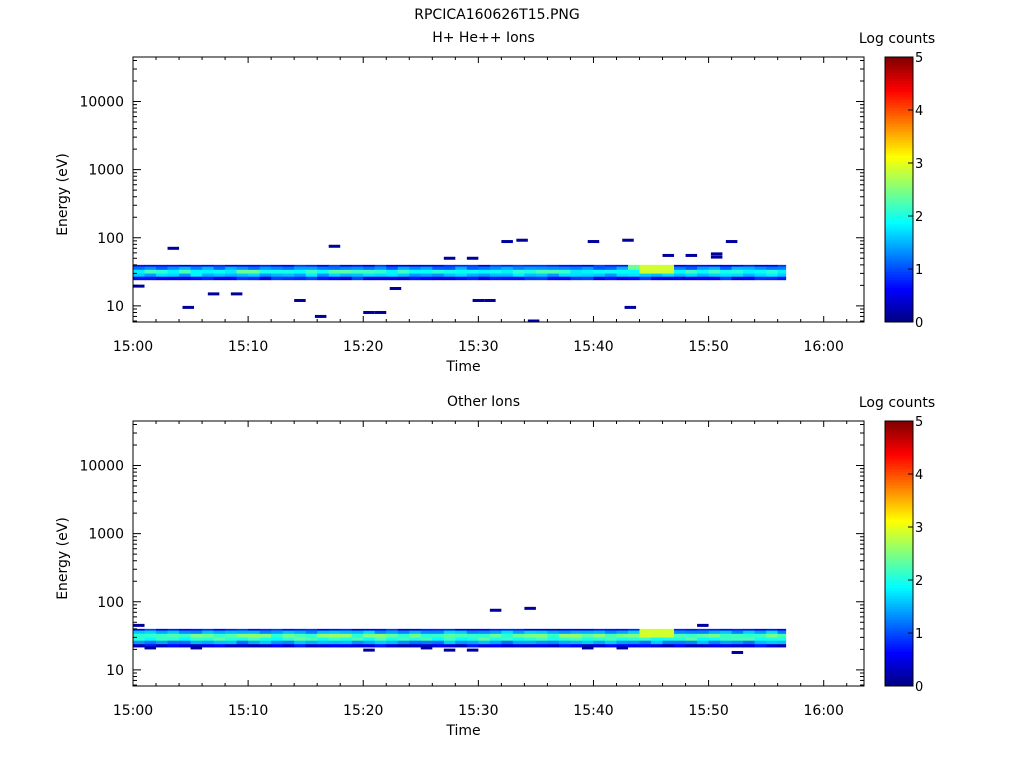  What do you see at coordinates (462, 731) in the screenshot?
I see `x-axis-label: Time` at bounding box center [462, 731].